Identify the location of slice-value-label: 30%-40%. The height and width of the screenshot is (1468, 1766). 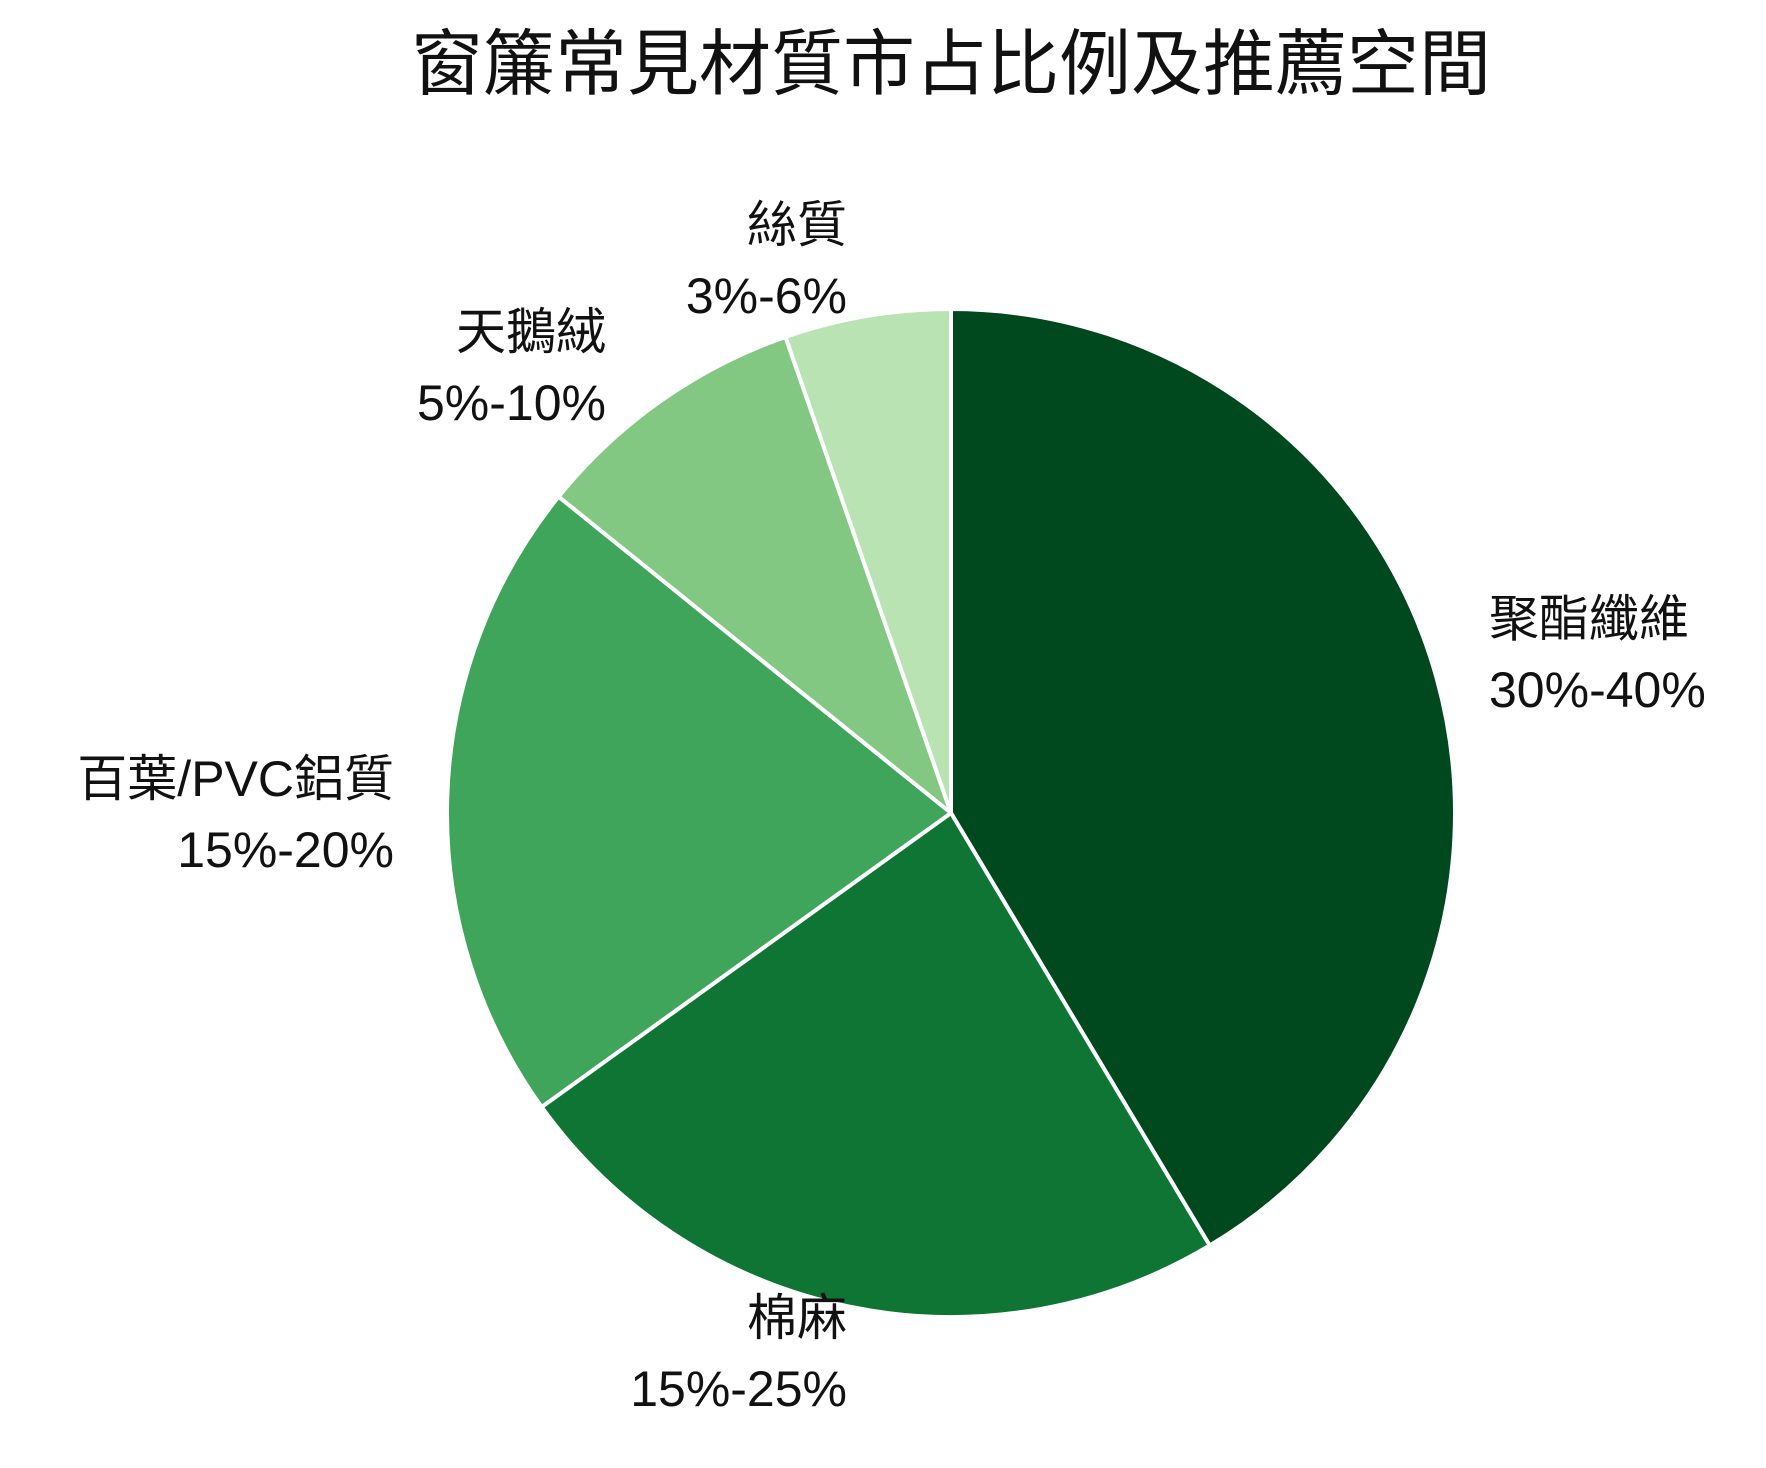
(1597, 690).